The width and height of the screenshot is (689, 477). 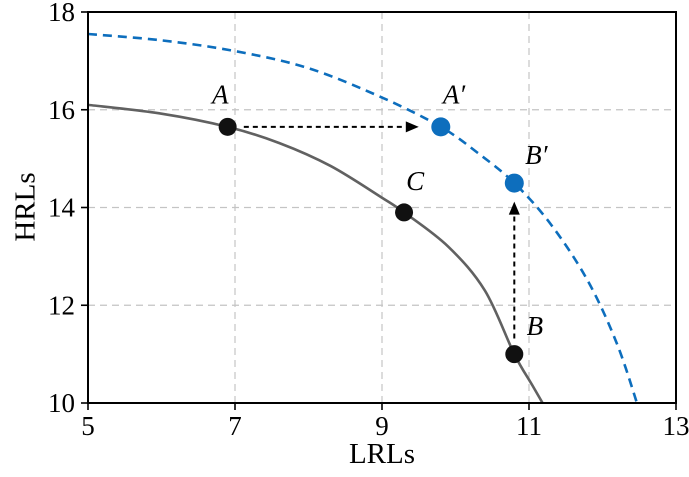 I want to click on x-tick-label: 11, so click(x=529, y=426).